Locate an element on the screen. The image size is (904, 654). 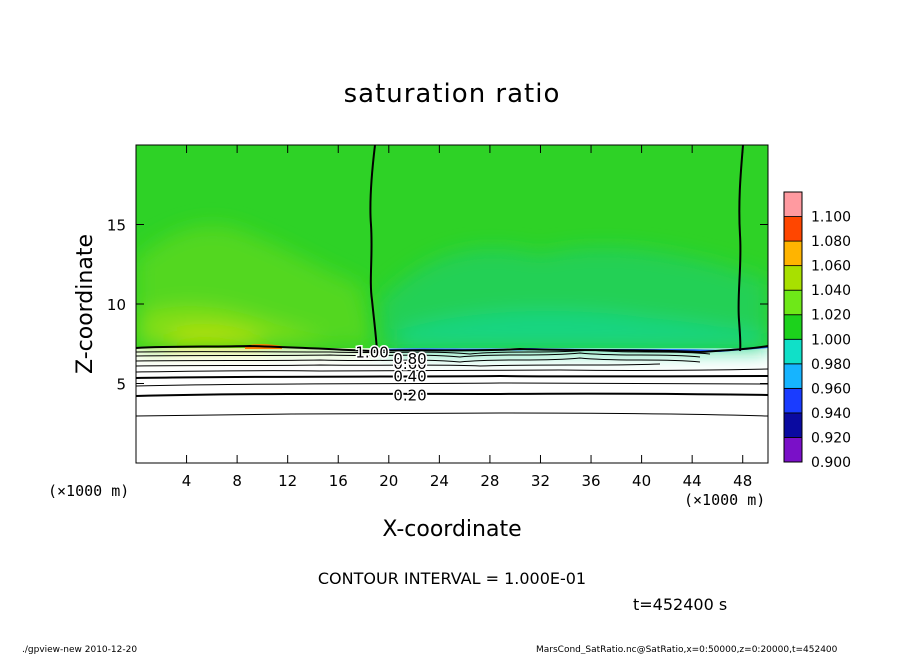
x-tick-label: 20 is located at coordinates (388, 481).